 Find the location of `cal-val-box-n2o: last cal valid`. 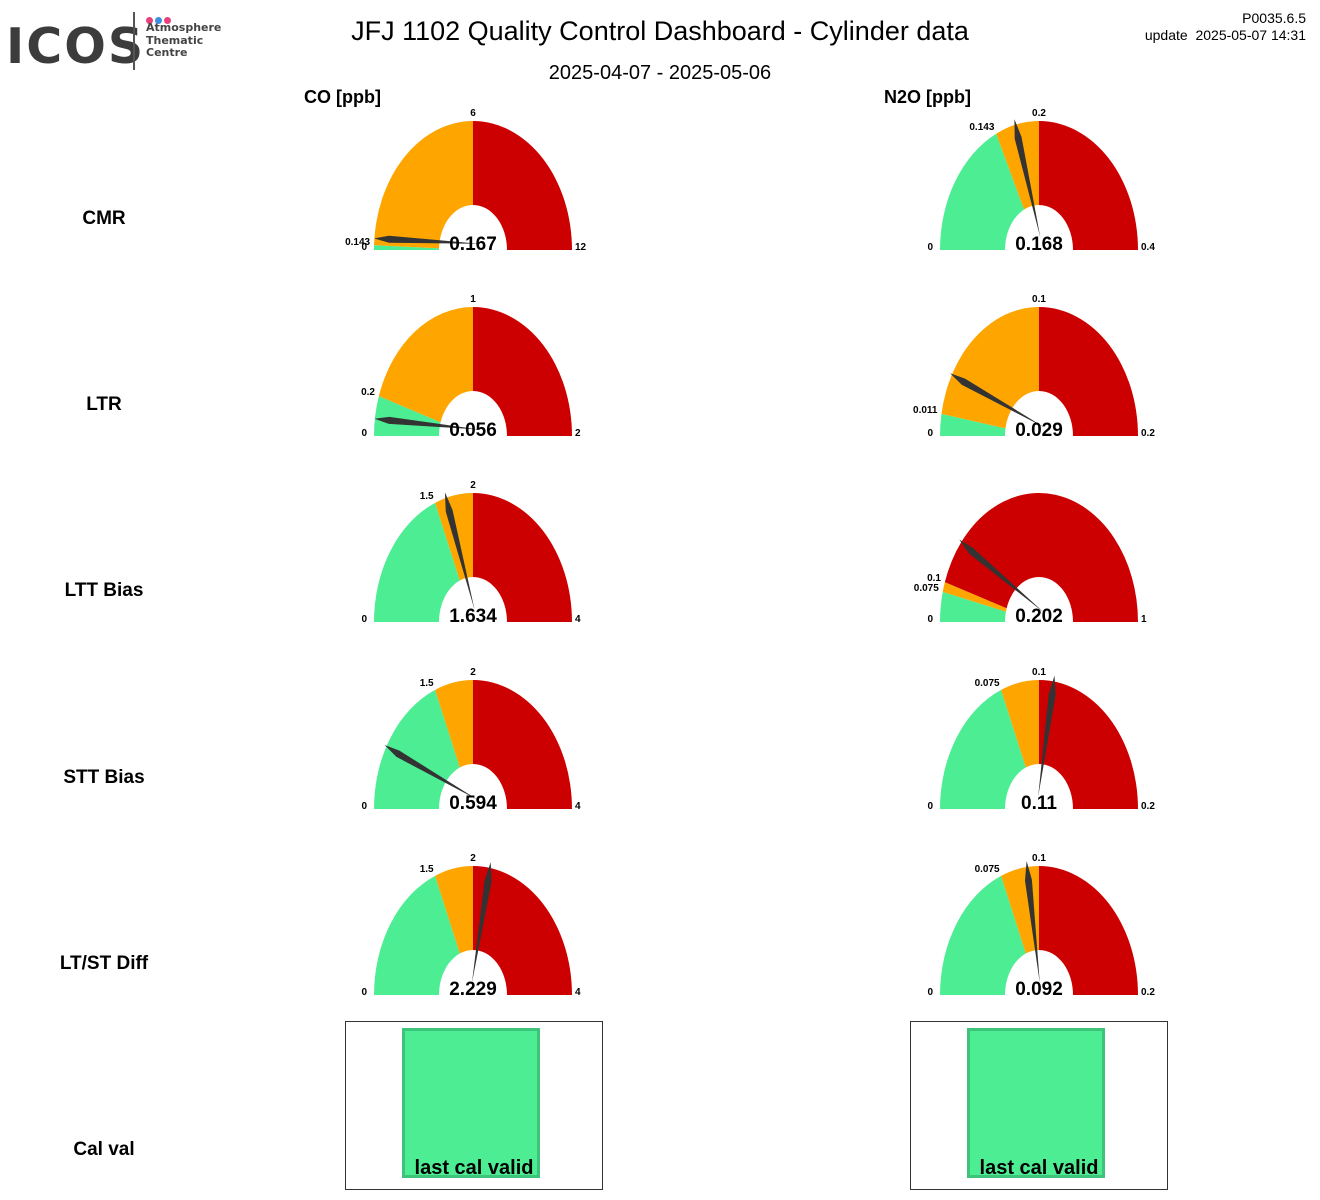

cal-val-box-n2o: last cal valid is located at coordinates (1039, 1105).